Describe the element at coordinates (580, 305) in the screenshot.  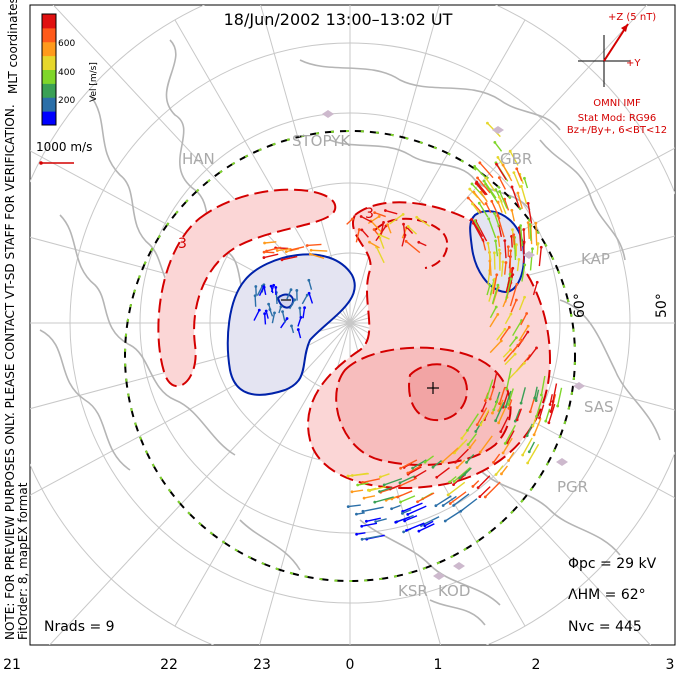
I see `latitude-label-60: 60°` at that location.